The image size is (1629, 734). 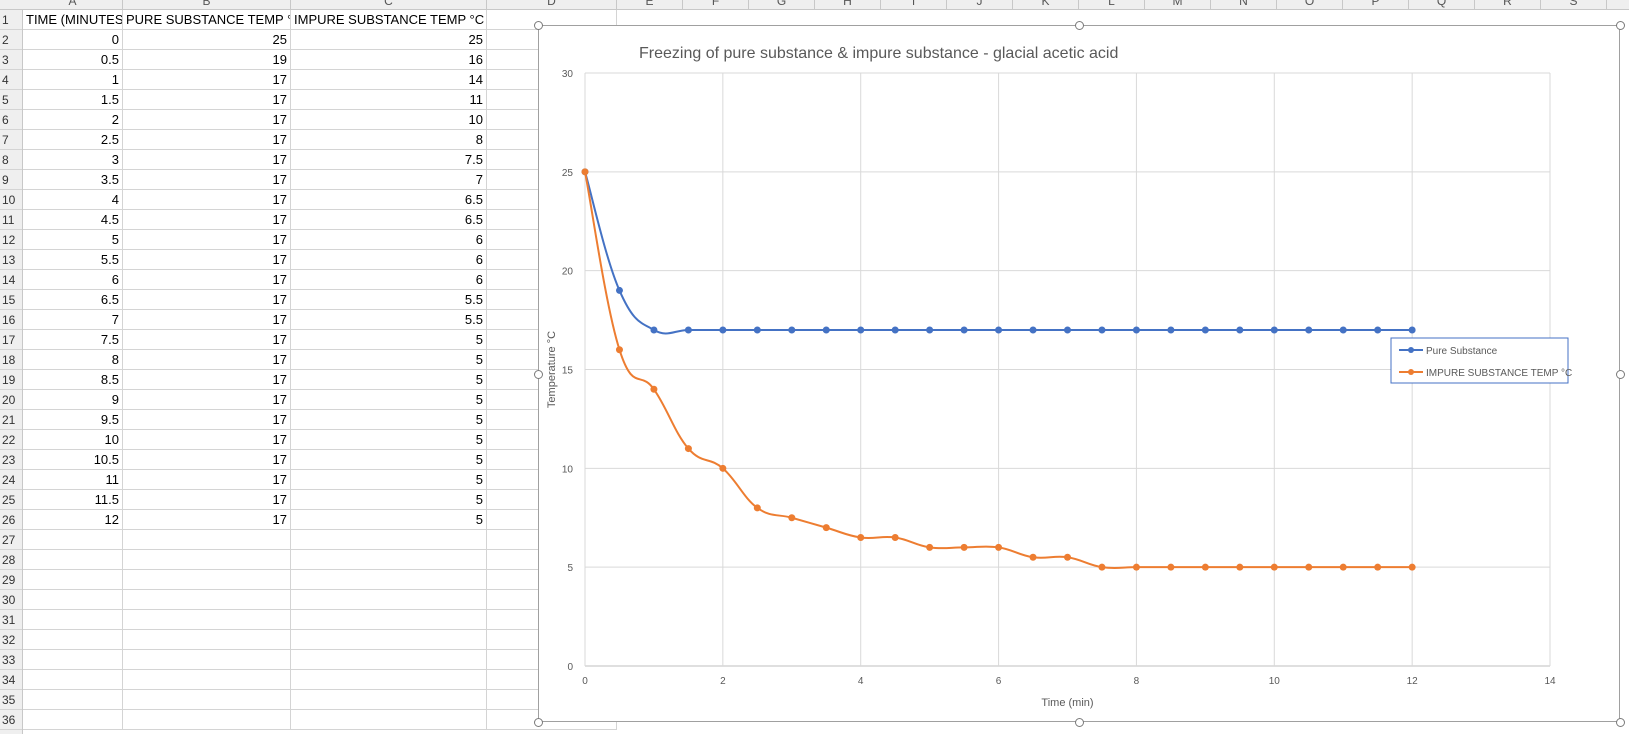 I want to click on row-header-21: 21, so click(x=11, y=420).